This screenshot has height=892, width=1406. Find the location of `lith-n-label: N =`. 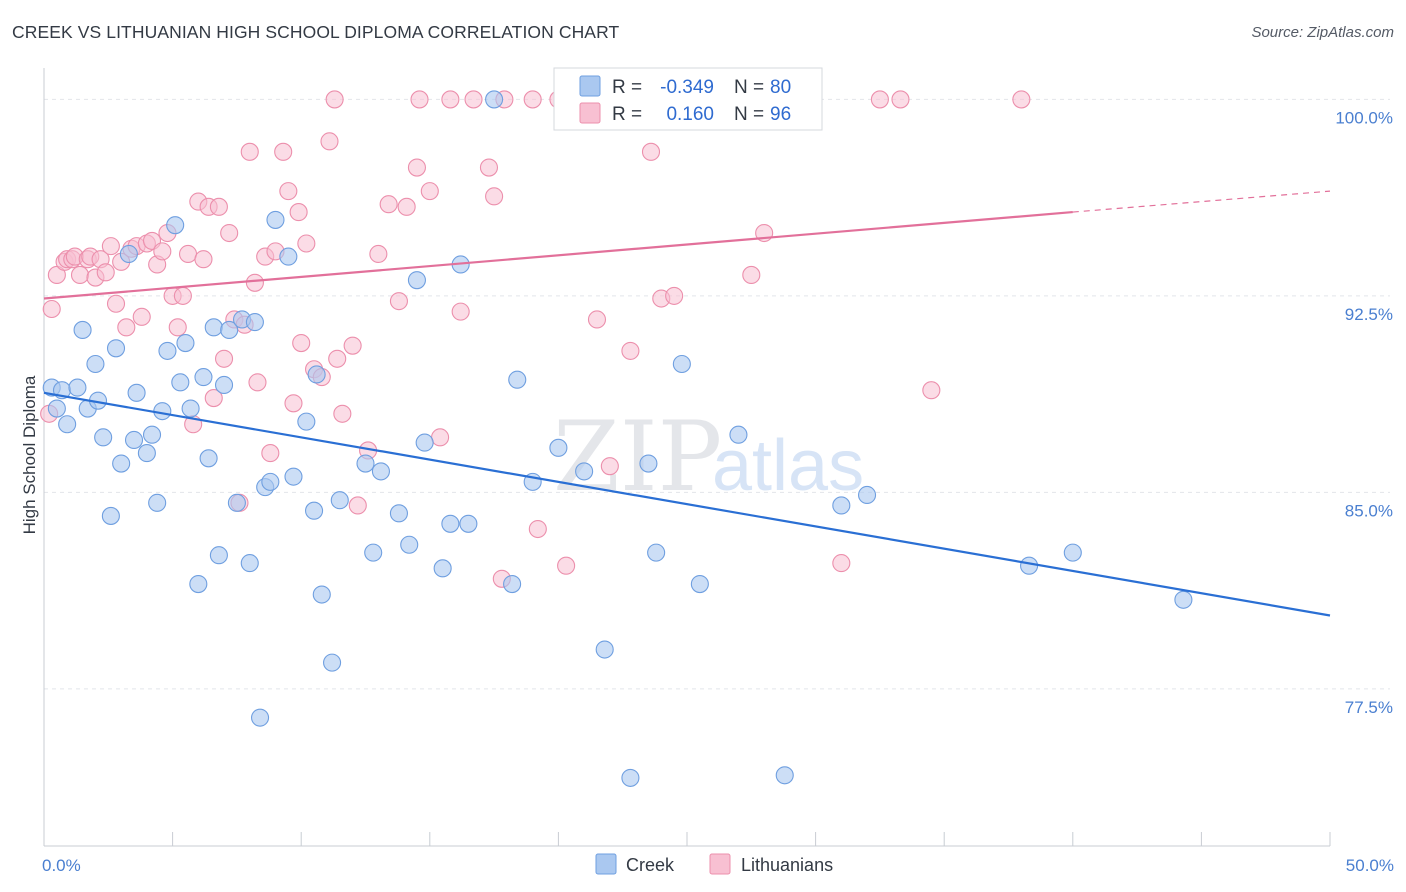

lith-n-label: N = is located at coordinates (749, 114).